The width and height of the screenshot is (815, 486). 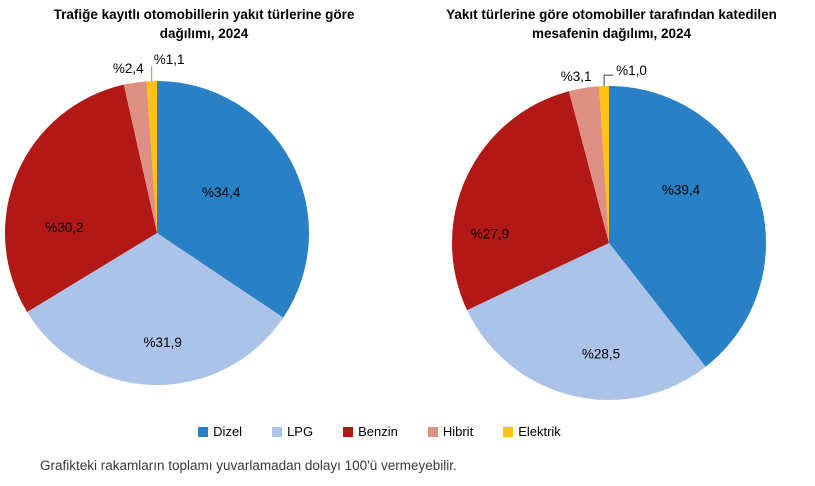 I want to click on legend-swatch-benzin, so click(x=348, y=431).